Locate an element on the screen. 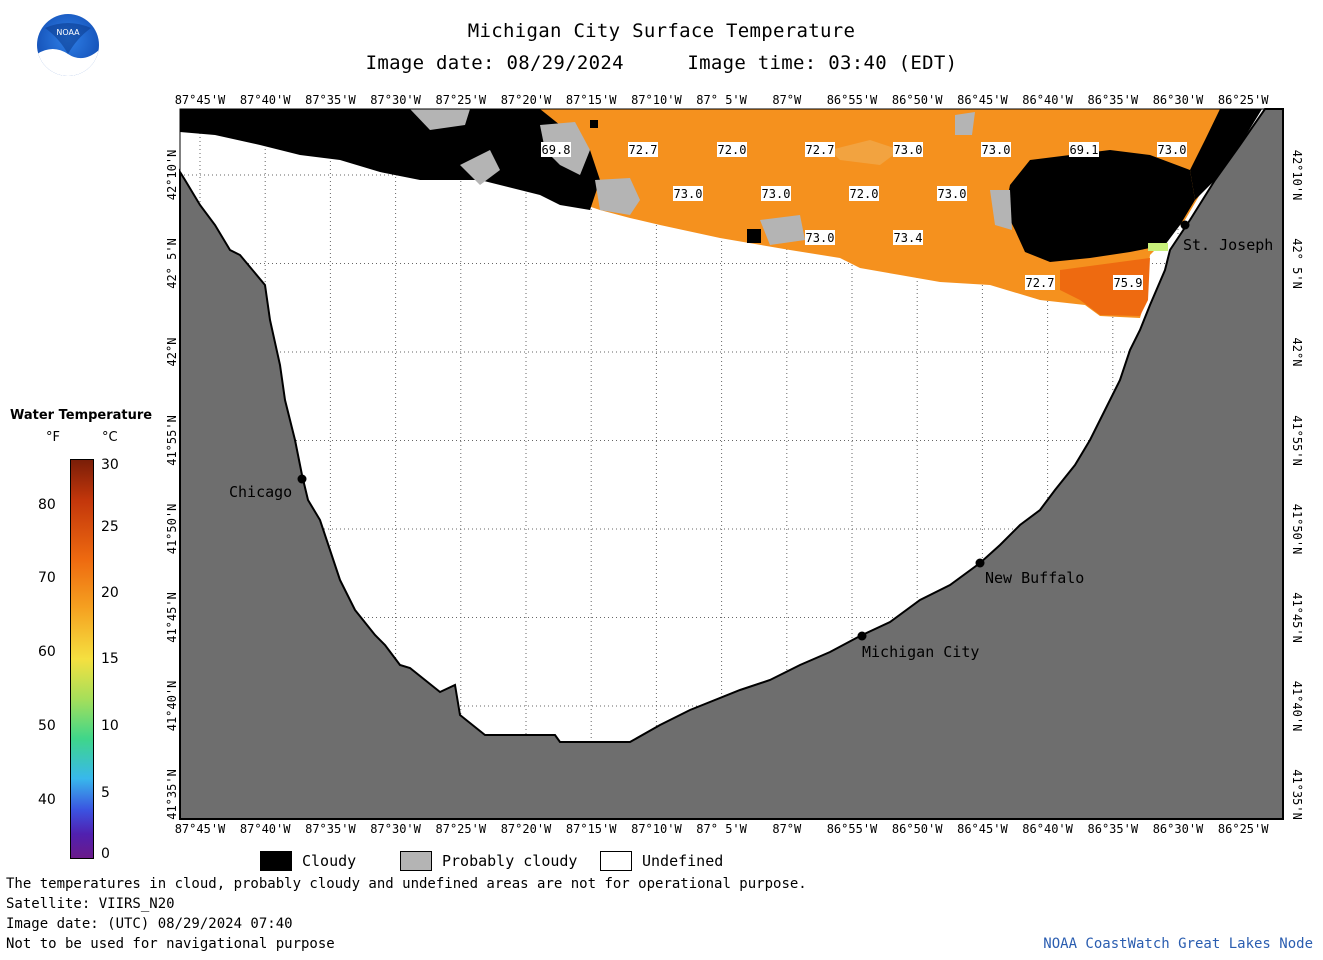  lon-label-top: 87° 5'W is located at coordinates (721, 100).